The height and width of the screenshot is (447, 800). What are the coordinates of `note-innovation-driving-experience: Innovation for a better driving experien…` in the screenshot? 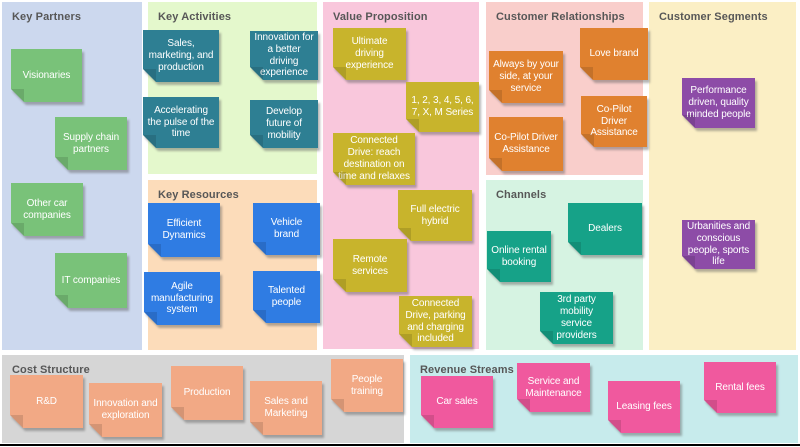 It's located at (284, 55).